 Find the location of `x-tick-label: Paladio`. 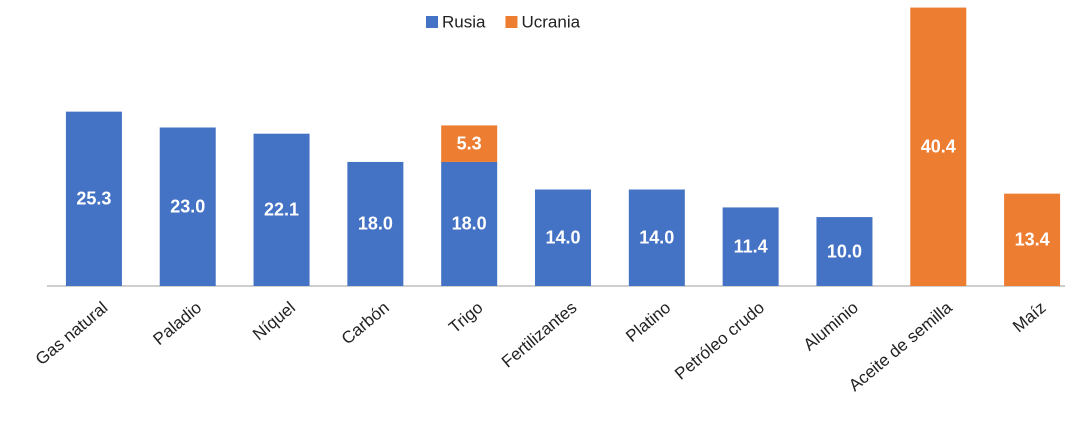

x-tick-label: Paladio is located at coordinates (178, 323).